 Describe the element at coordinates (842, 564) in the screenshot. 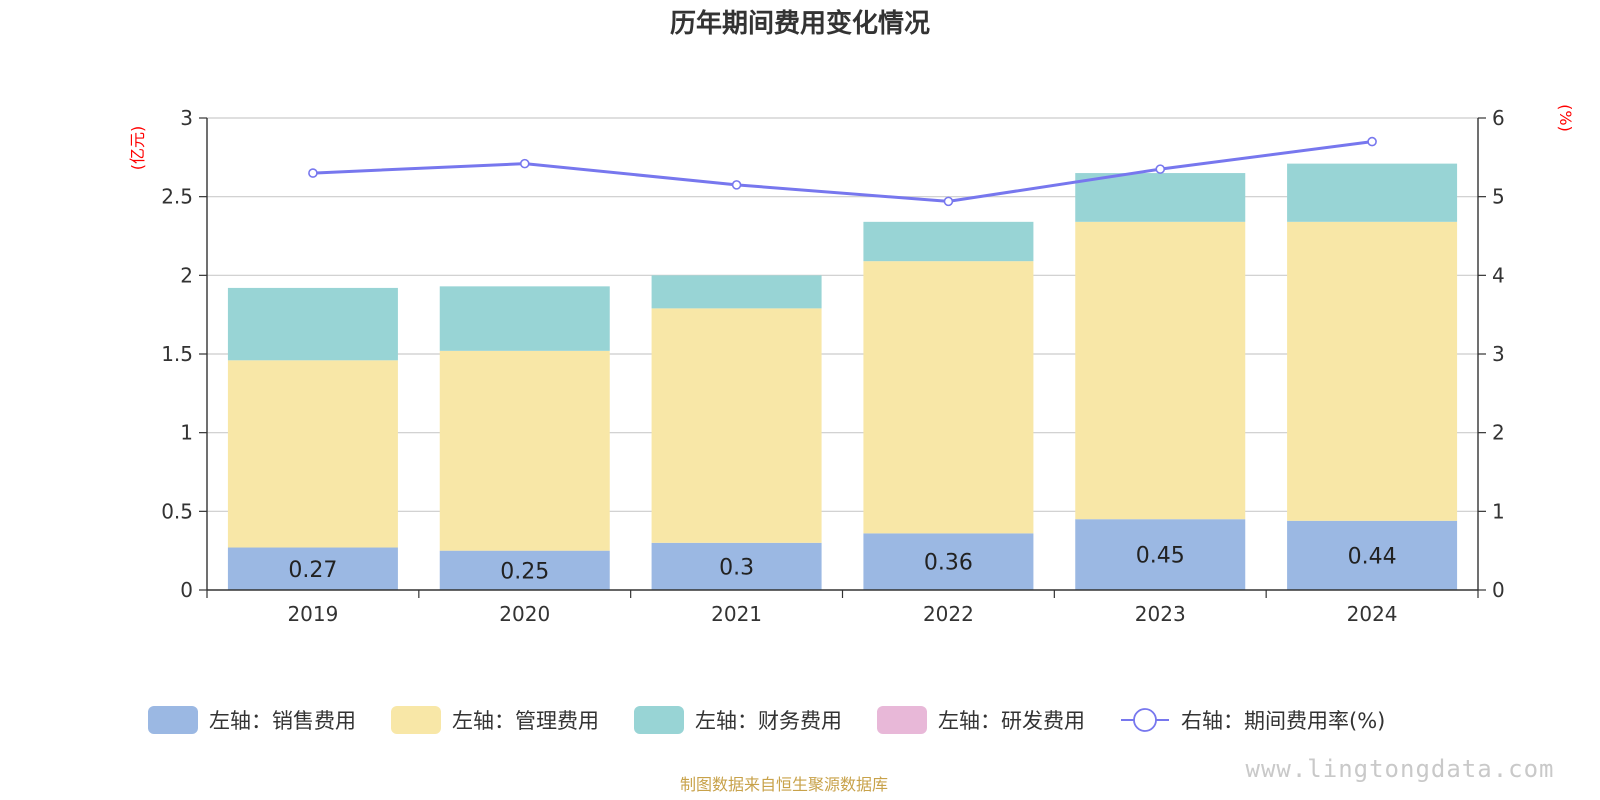

I see `bar-data-labels: 0.27 0.25 0.3 0.36 0.45 0.44` at that location.